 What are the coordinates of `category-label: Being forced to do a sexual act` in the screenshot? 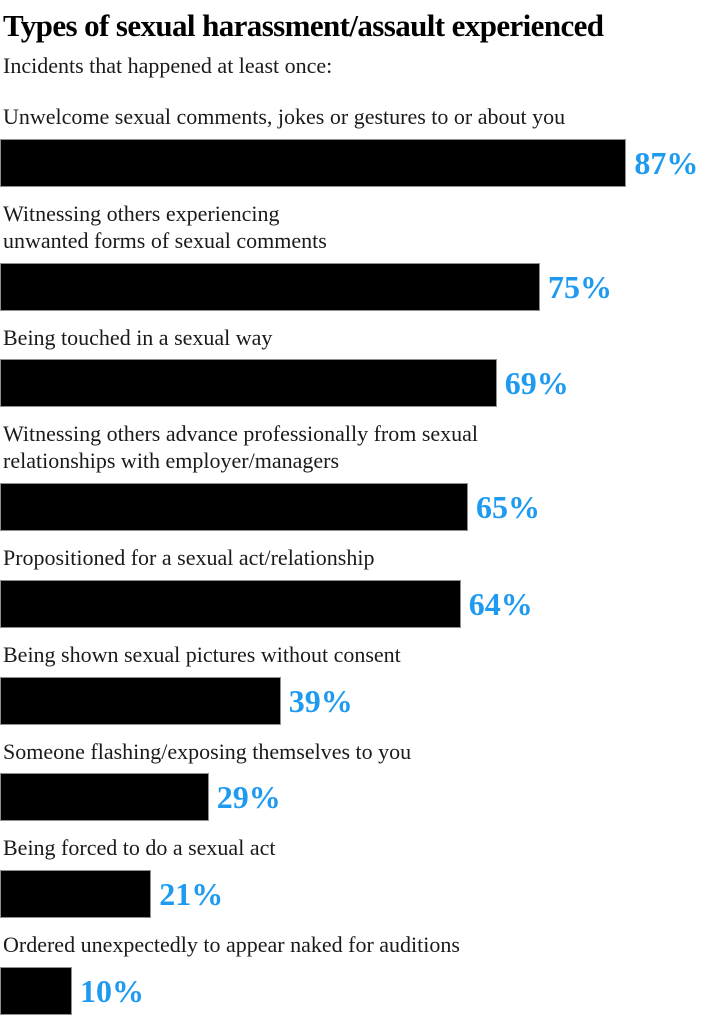 It's located at (139, 848).